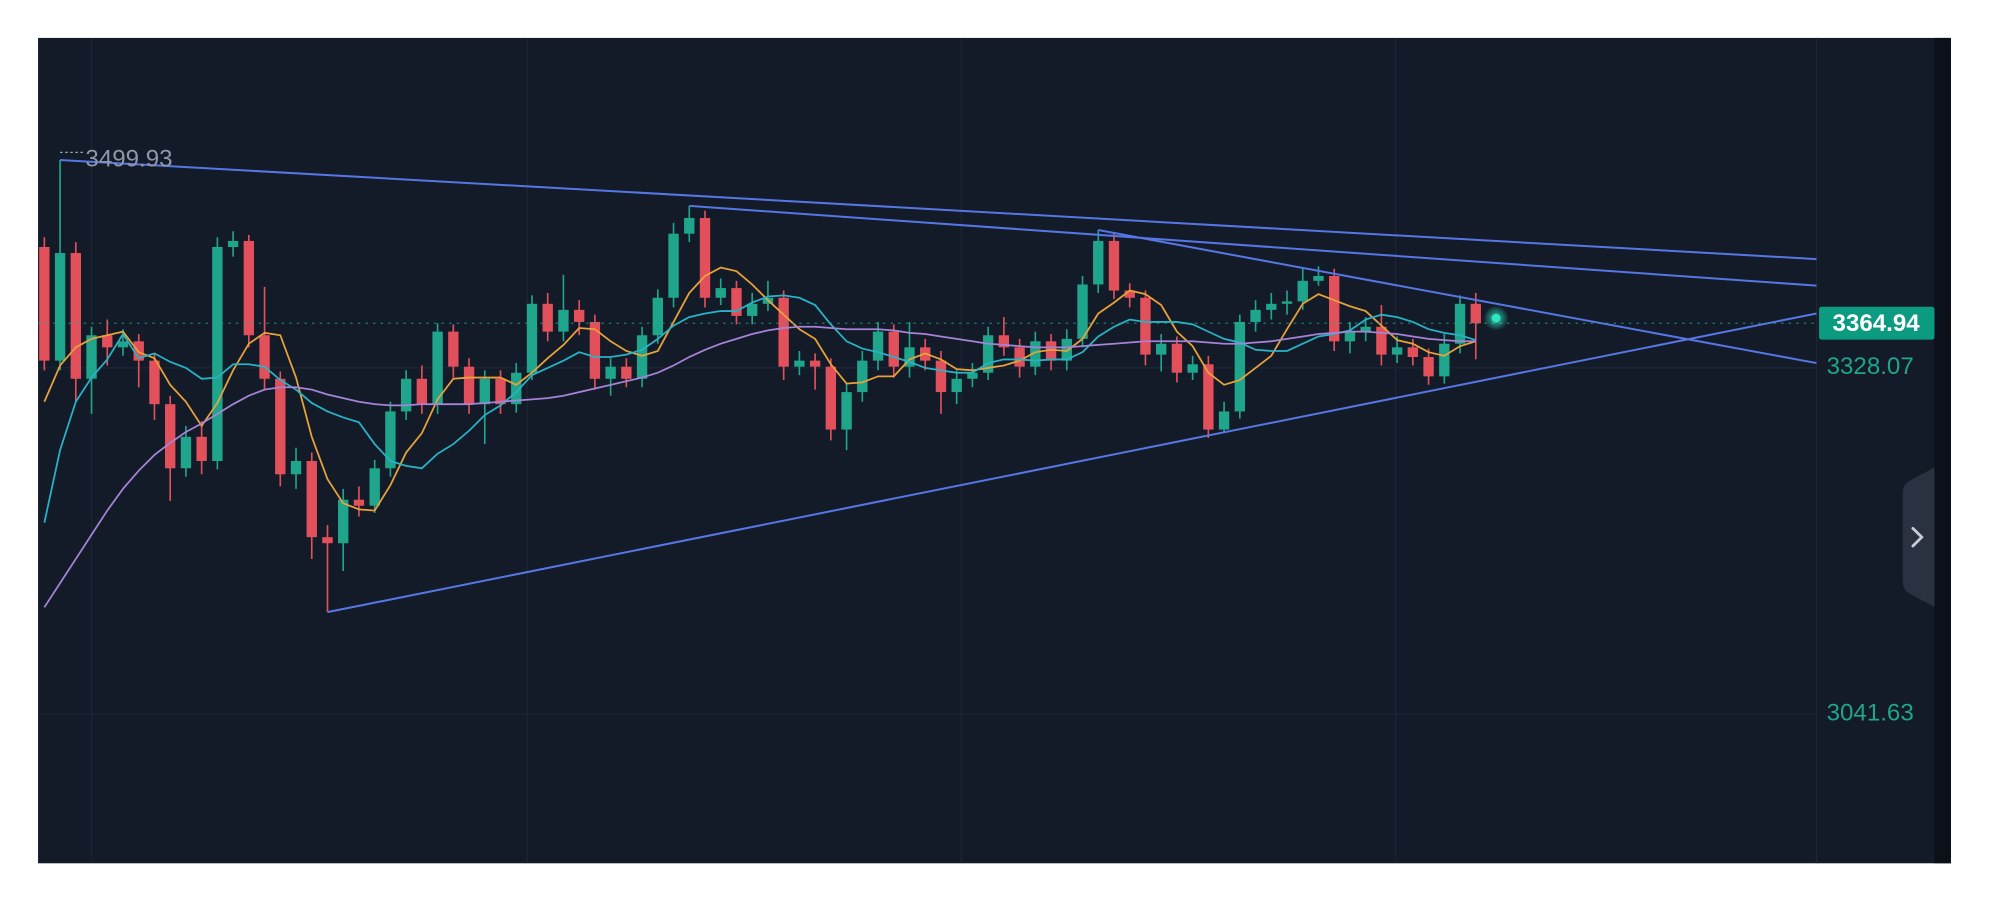 This screenshot has height=905, width=1989. I want to click on price-label: 3364.94, so click(1877, 323).